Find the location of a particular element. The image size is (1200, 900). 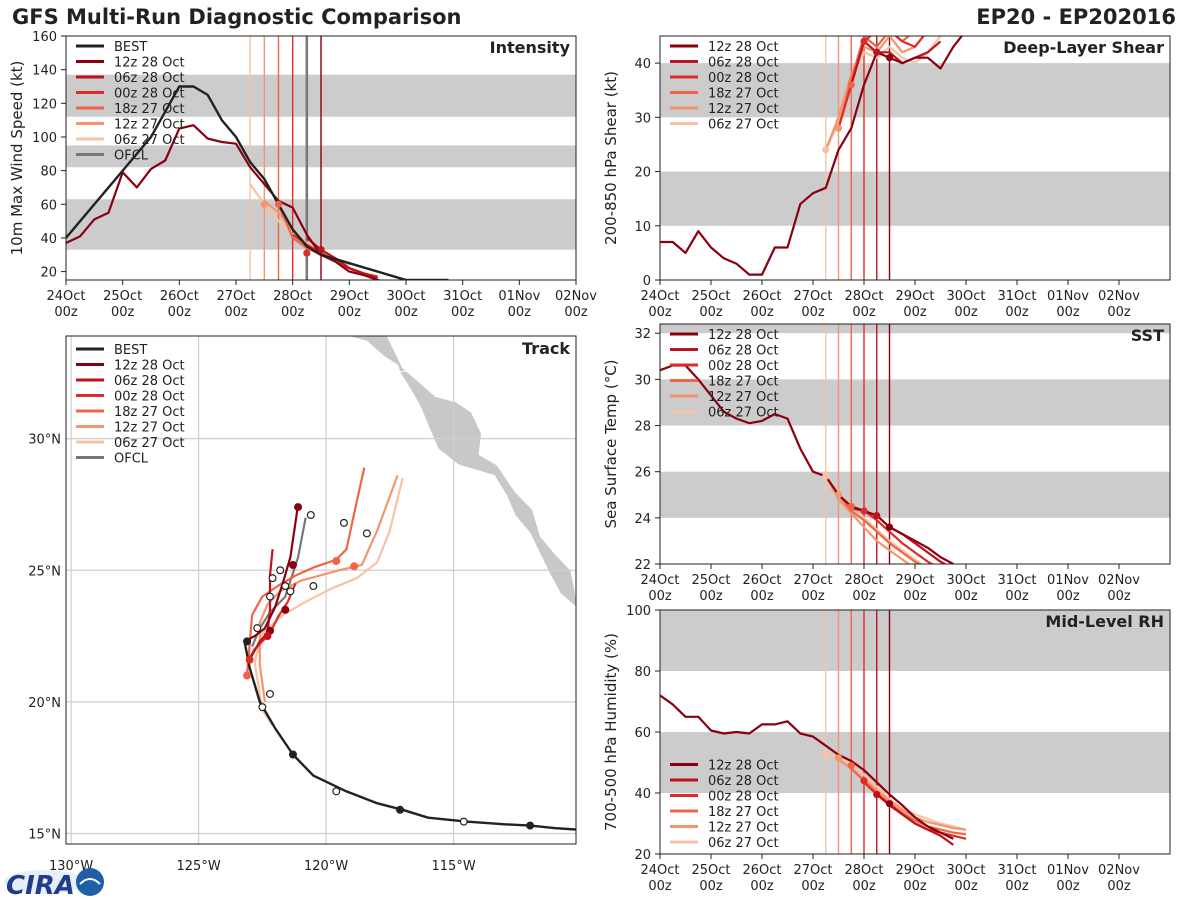

marker-12z-28-oct is located at coordinates (889, 804).